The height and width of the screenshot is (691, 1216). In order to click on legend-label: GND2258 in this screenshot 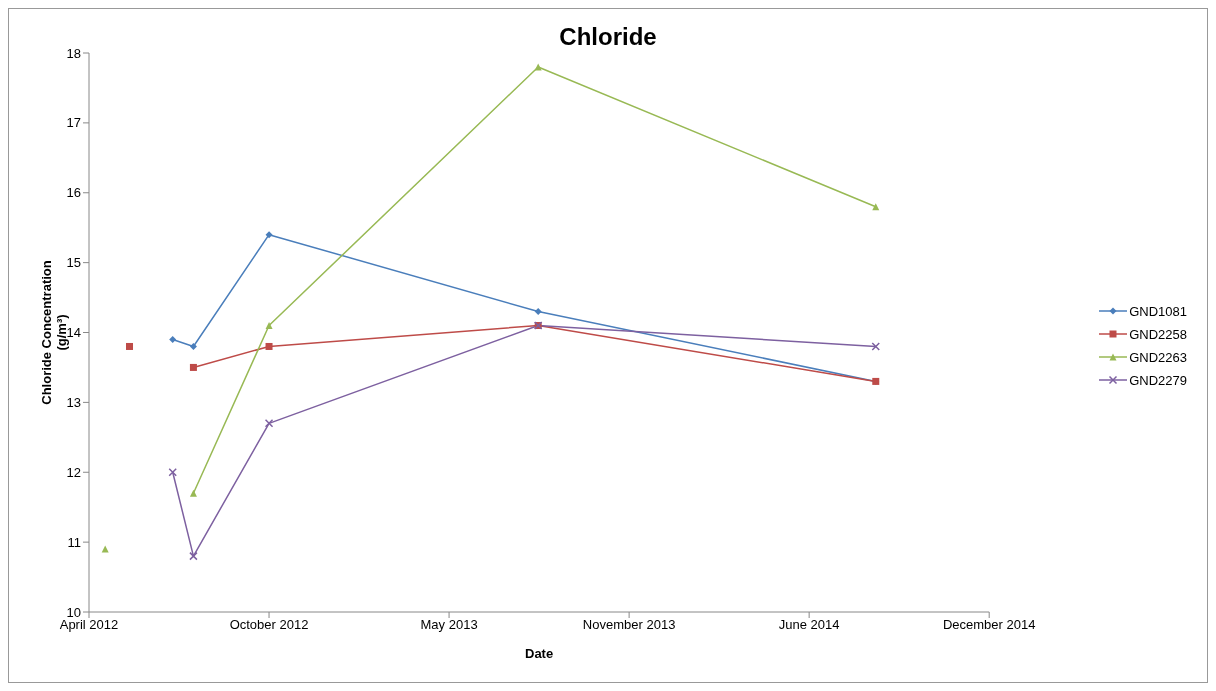, I will do `click(1158, 334)`.